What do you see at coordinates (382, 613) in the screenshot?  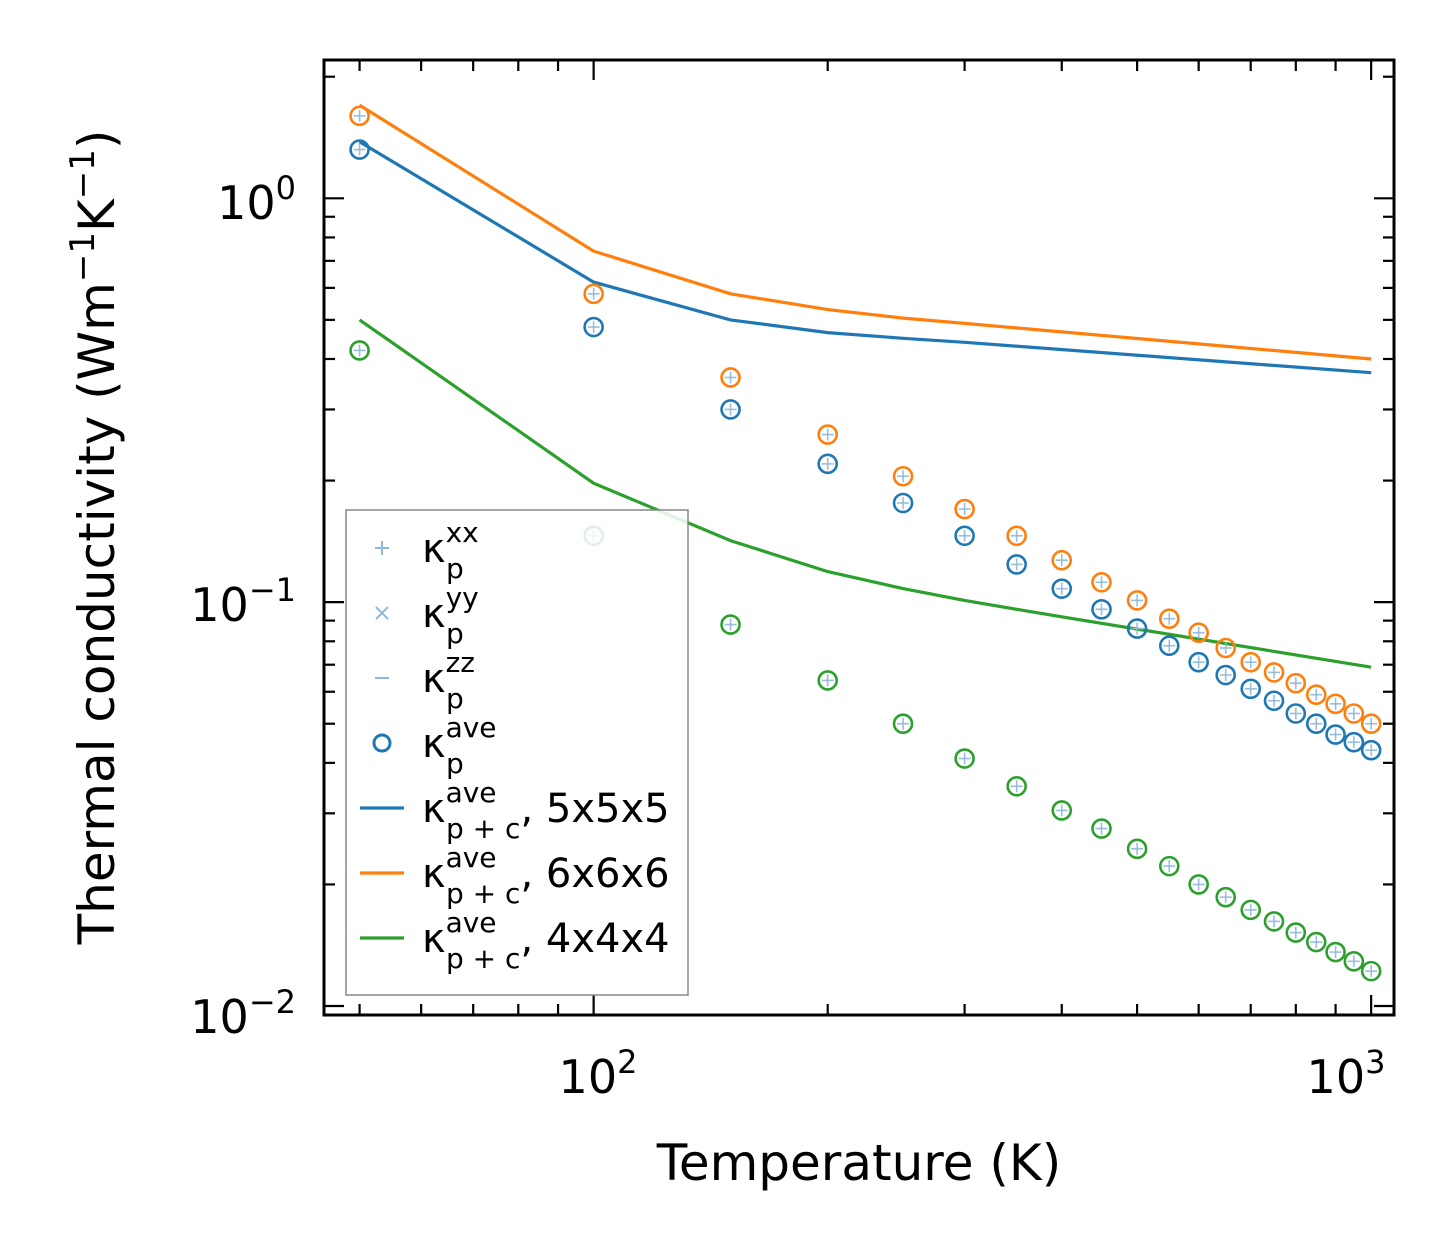 I see `legend-cross-symbol` at bounding box center [382, 613].